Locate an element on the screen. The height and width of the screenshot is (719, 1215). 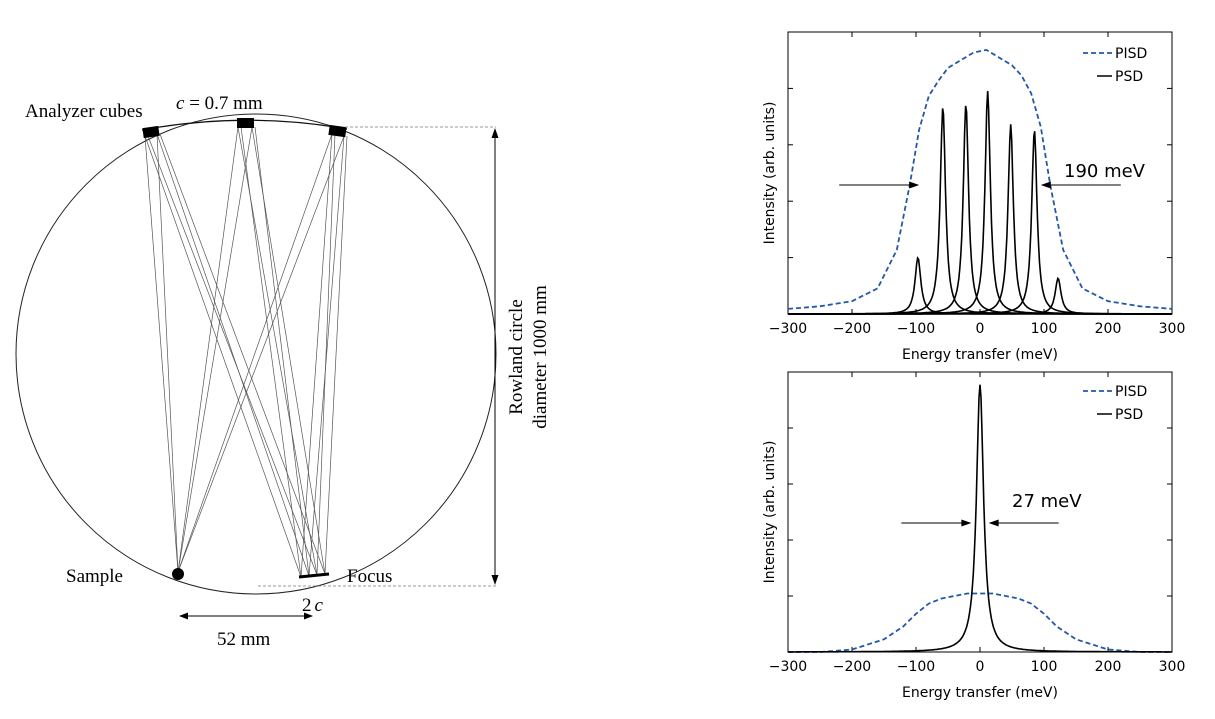
diameter-arrow-head-top is located at coordinates (495, 133).